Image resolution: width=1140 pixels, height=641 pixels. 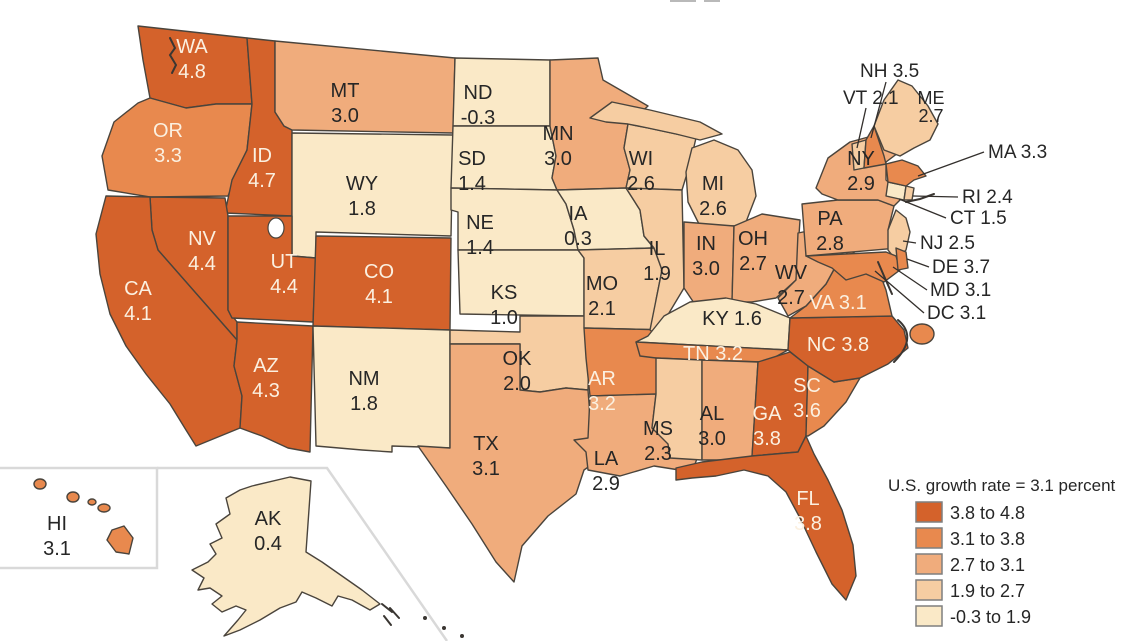 What do you see at coordinates (713, 354) in the screenshot?
I see `label-TN: TN 3.2` at bounding box center [713, 354].